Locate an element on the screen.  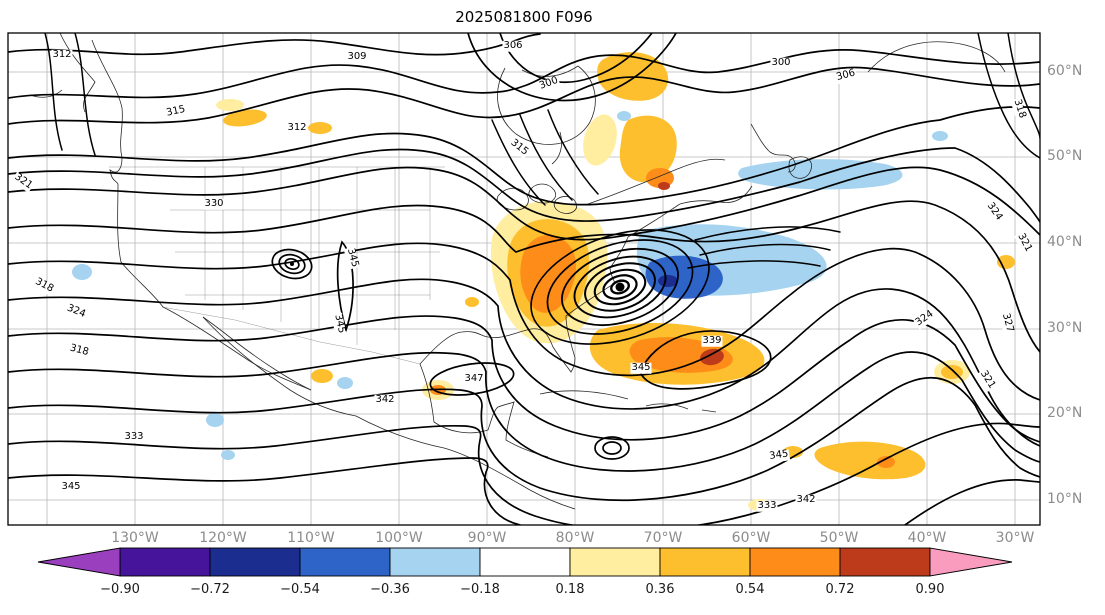
colorbar is located at coordinates (525, 562).